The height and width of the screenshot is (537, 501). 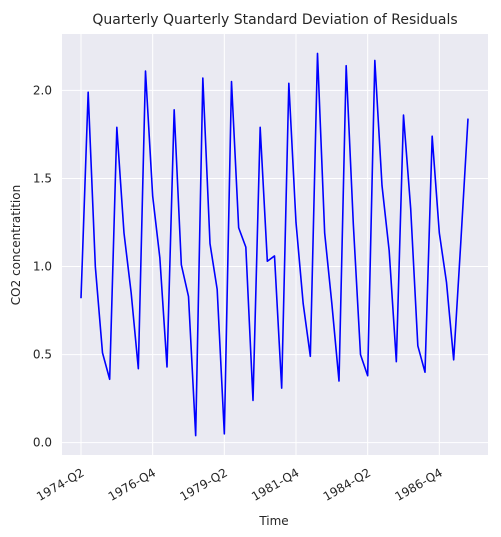 What do you see at coordinates (42, 355) in the screenshot?
I see `y-tick-label: 0.5` at bounding box center [42, 355].